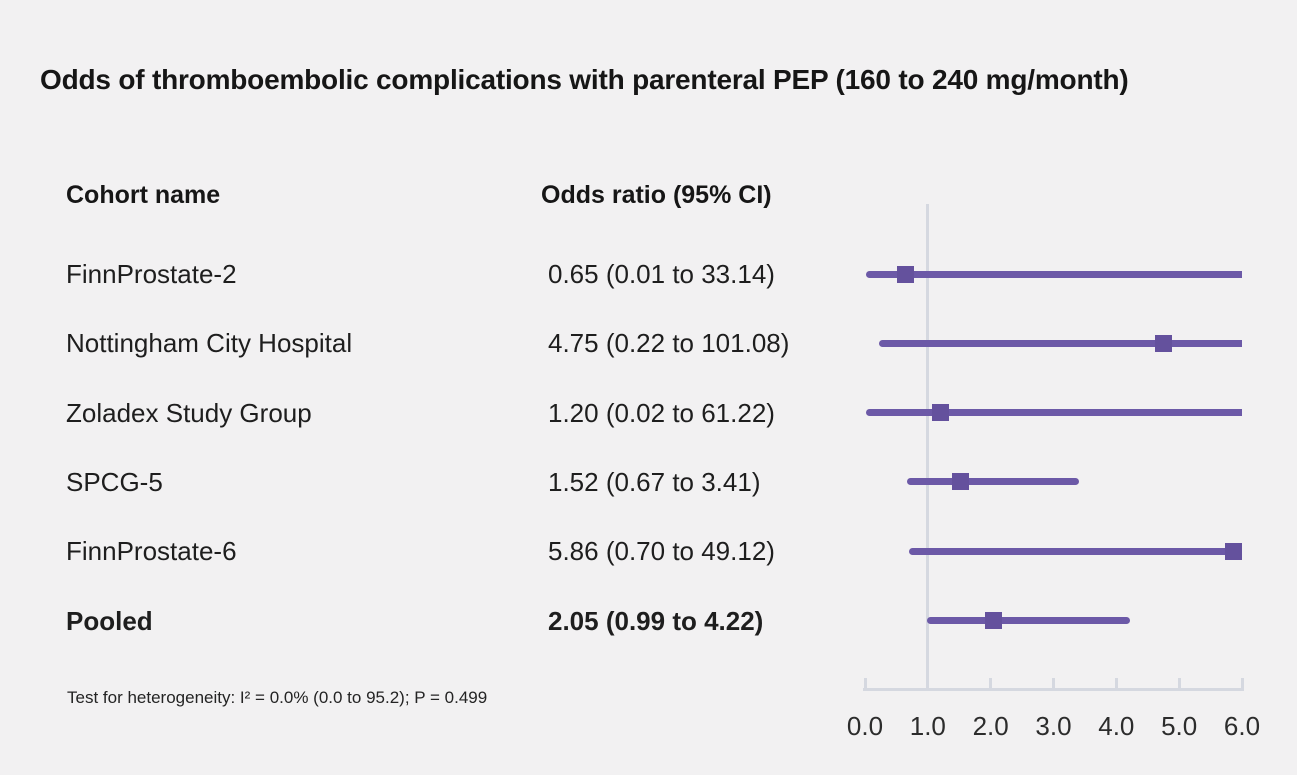 The height and width of the screenshot is (775, 1297). Describe the element at coordinates (661, 412) in the screenshot. I see `odds-ratio-value: 1.20 (0.02 to 61.22)` at that location.